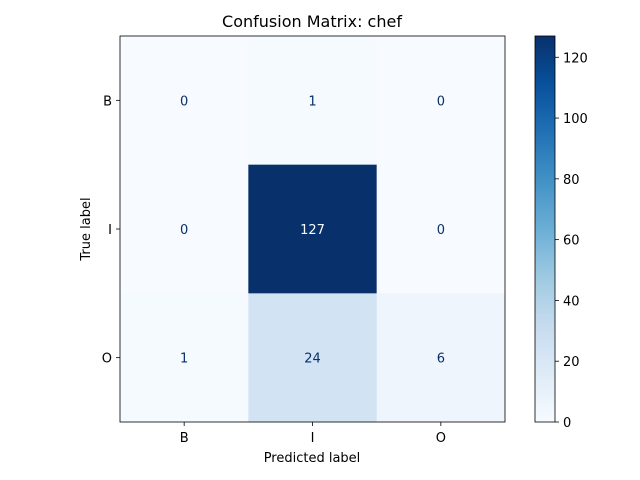 The height and width of the screenshot is (480, 640). Describe the element at coordinates (567, 423) in the screenshot. I see `colorbar-tick-label: 0` at that location.